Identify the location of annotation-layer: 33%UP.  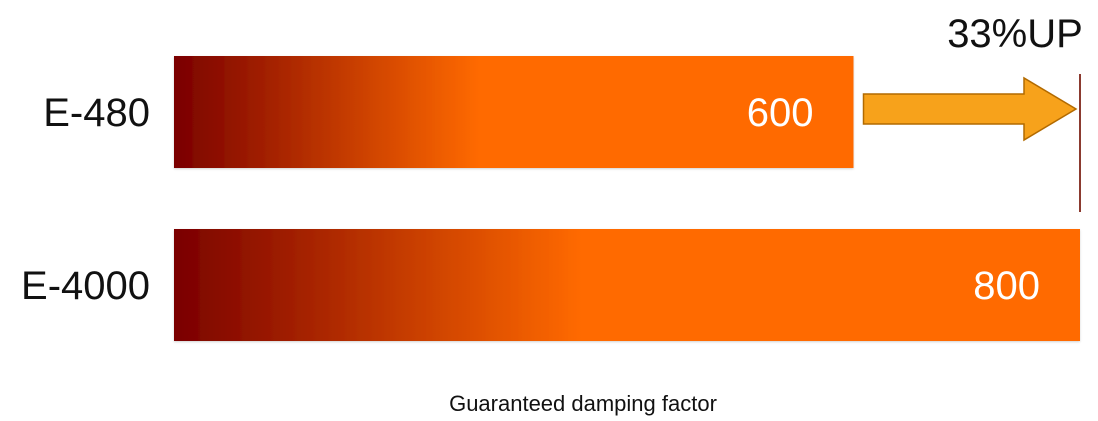
(972, 112).